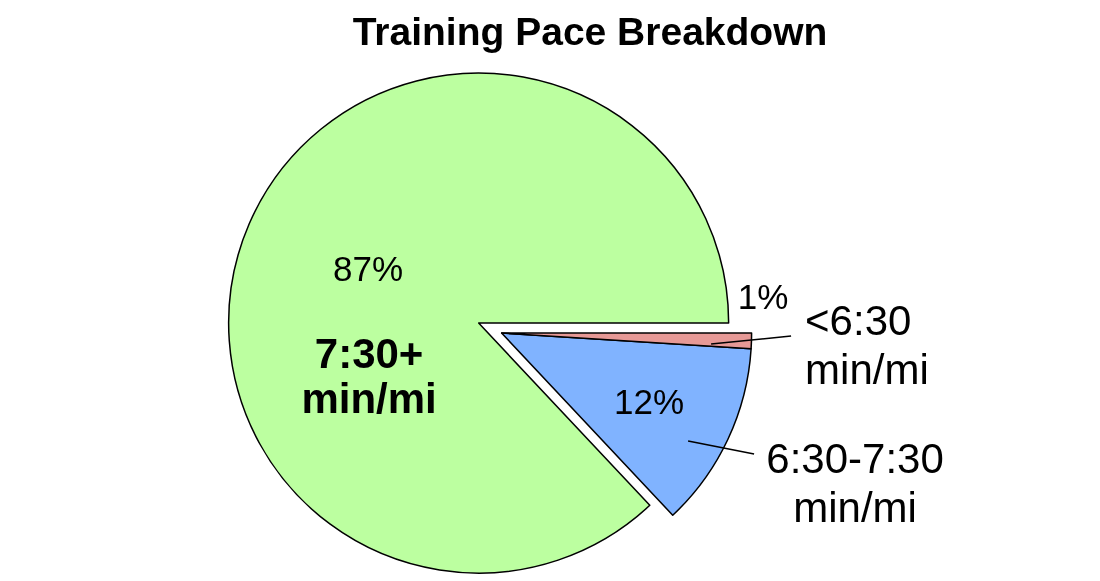 This screenshot has height=581, width=1100. I want to click on slice-label: 7:30+ min/mi, so click(369, 376).